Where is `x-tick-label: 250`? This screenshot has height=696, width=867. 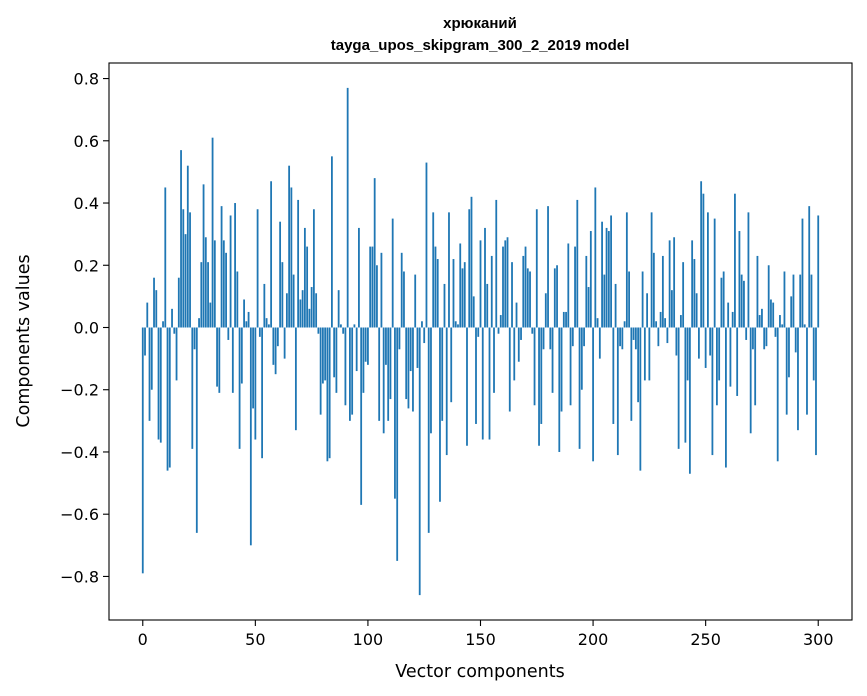
x-tick-label: 250 is located at coordinates (705, 639).